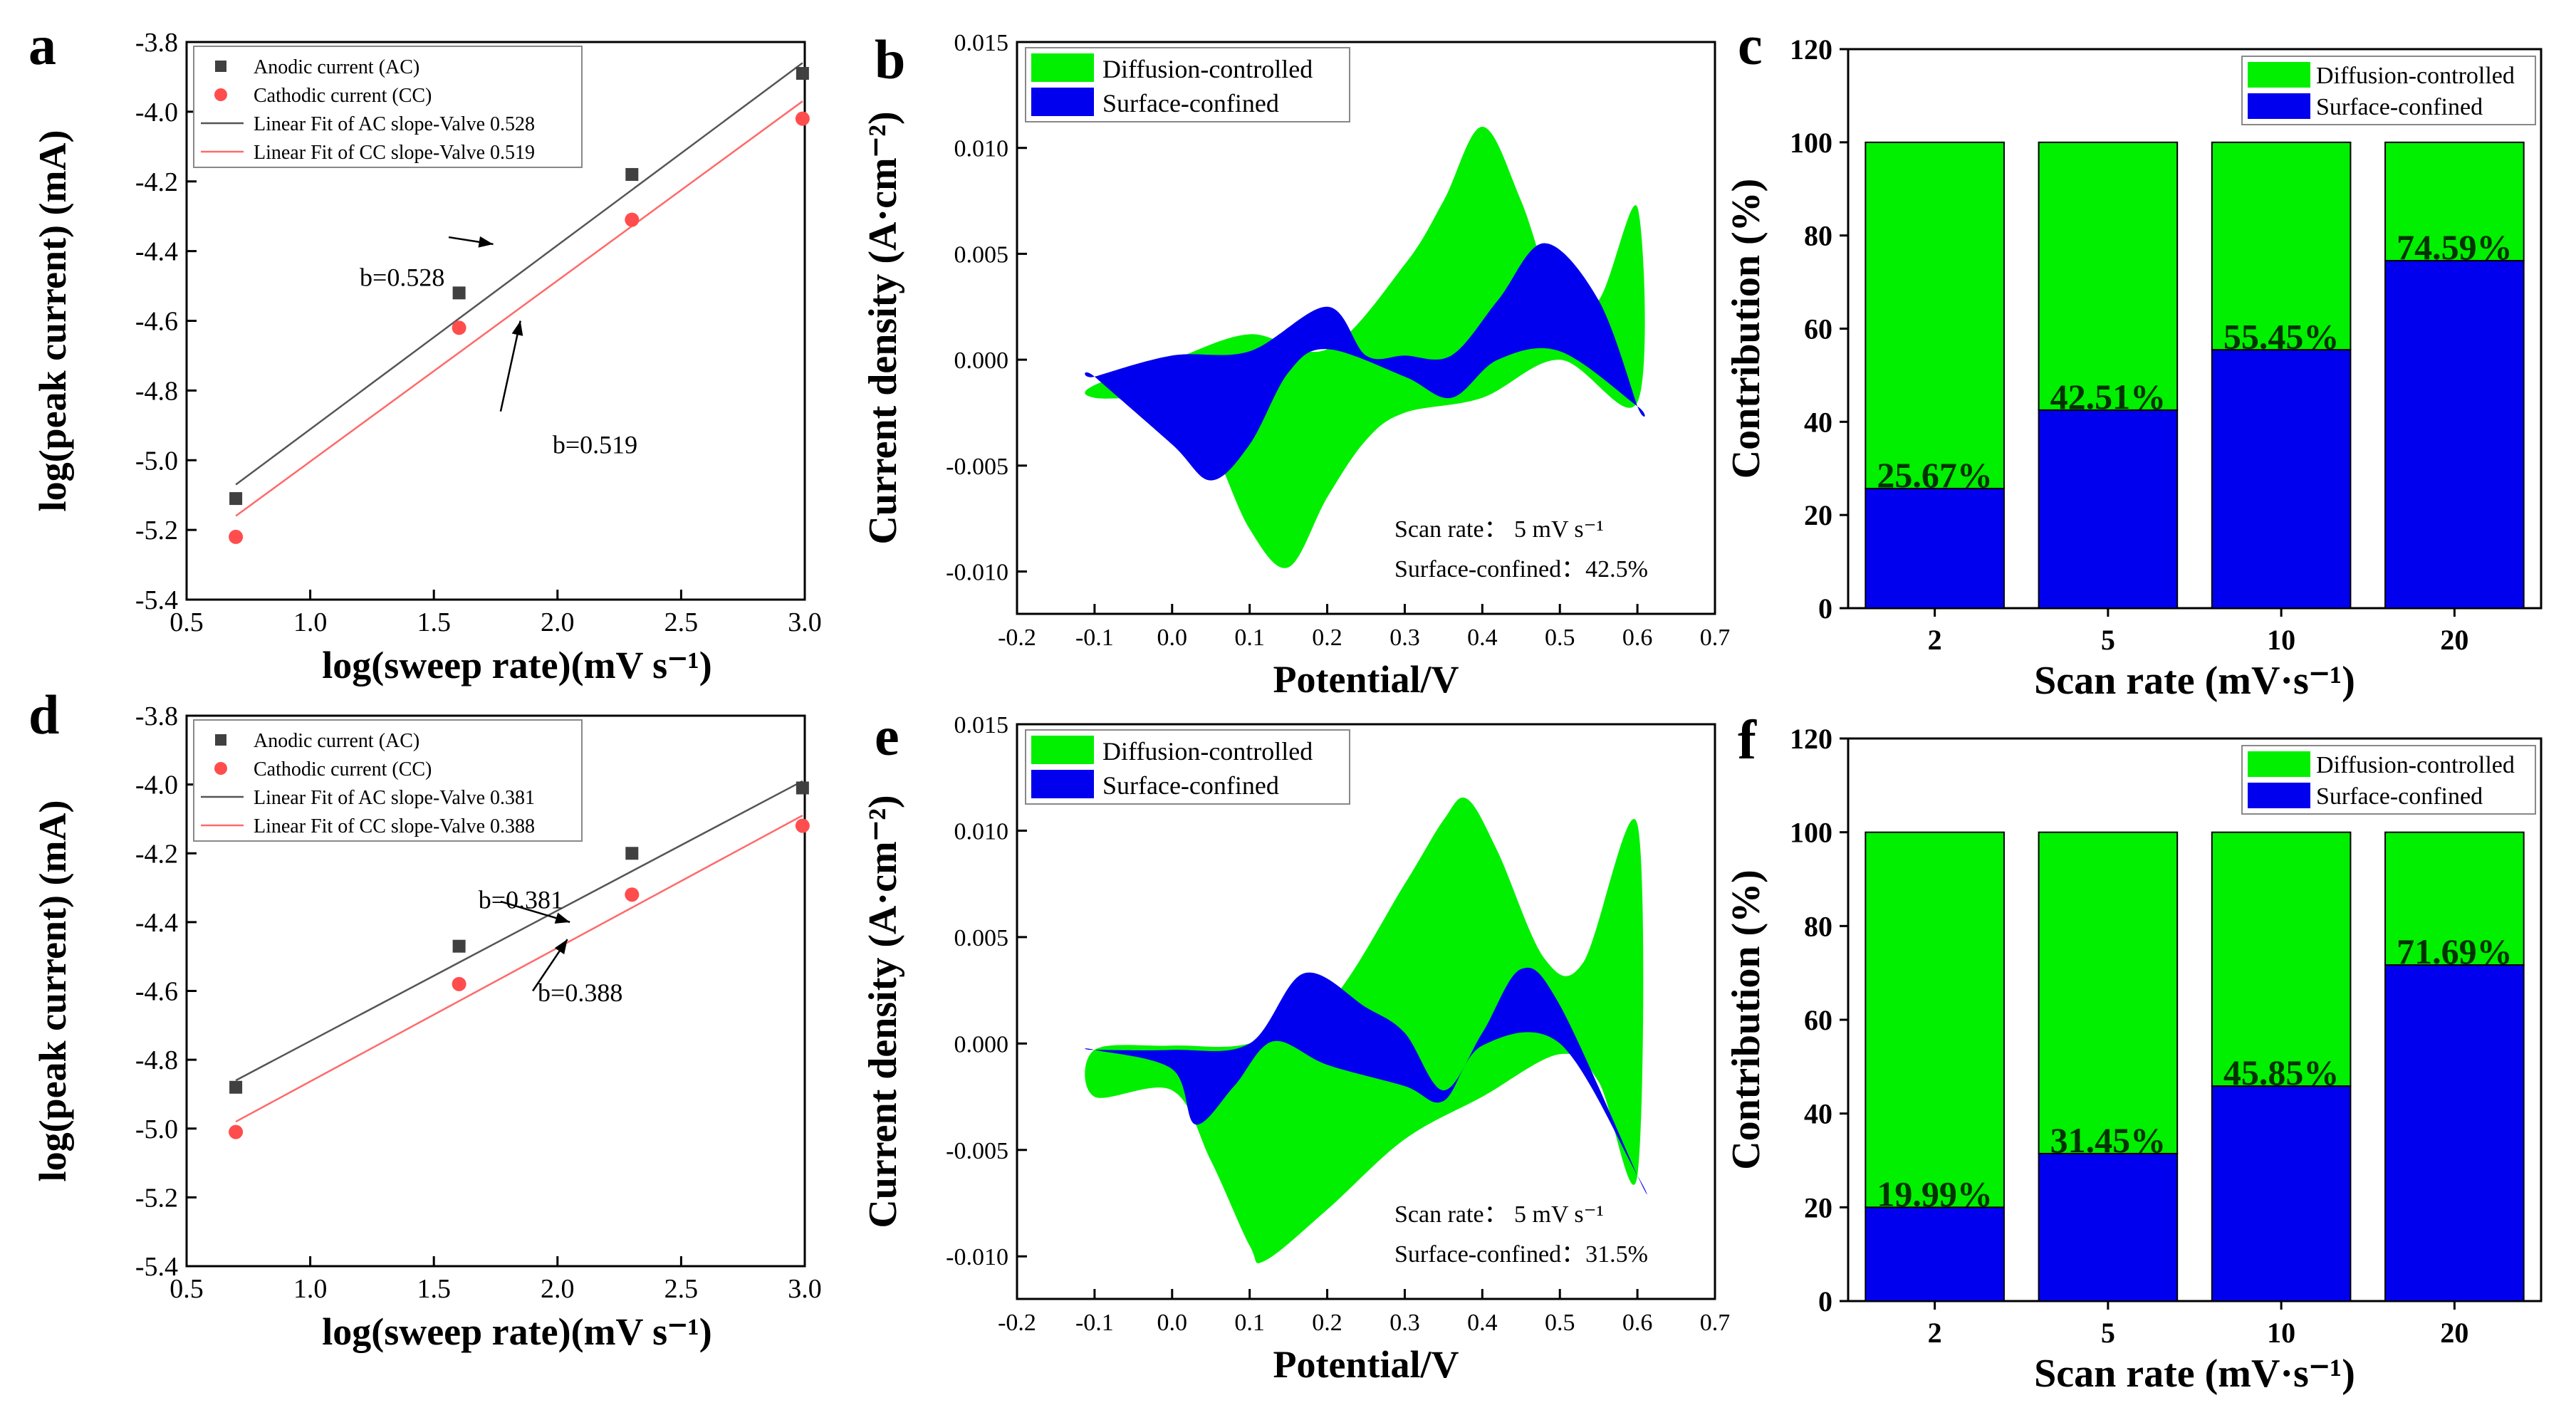 This screenshot has width=2576, height=1420. Describe the element at coordinates (1327, 1323) in the screenshot. I see `x-tick-label: 0.2` at that location.